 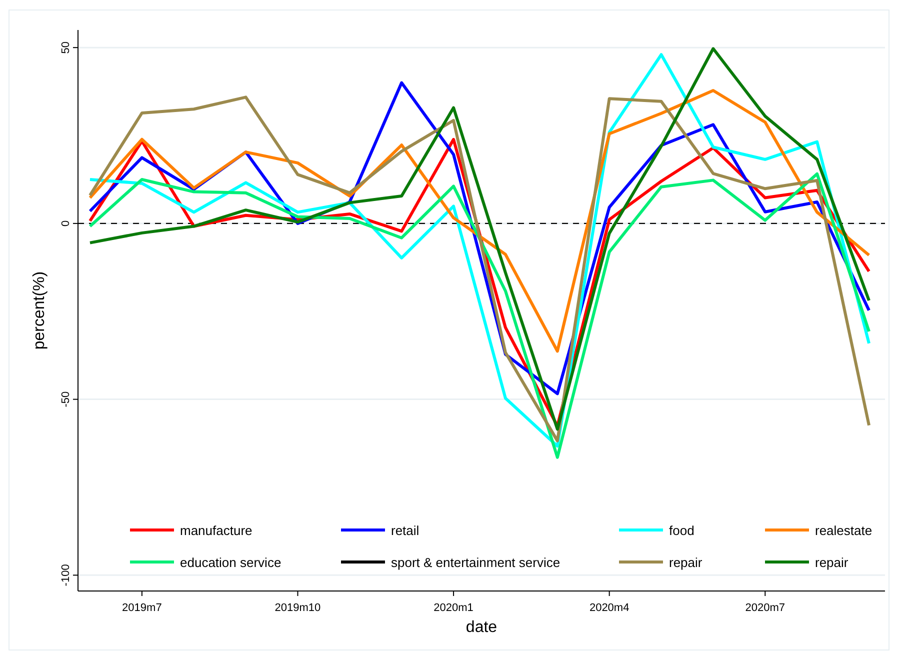 What do you see at coordinates (482, 627) in the screenshot?
I see `x-axis-title: date` at bounding box center [482, 627].